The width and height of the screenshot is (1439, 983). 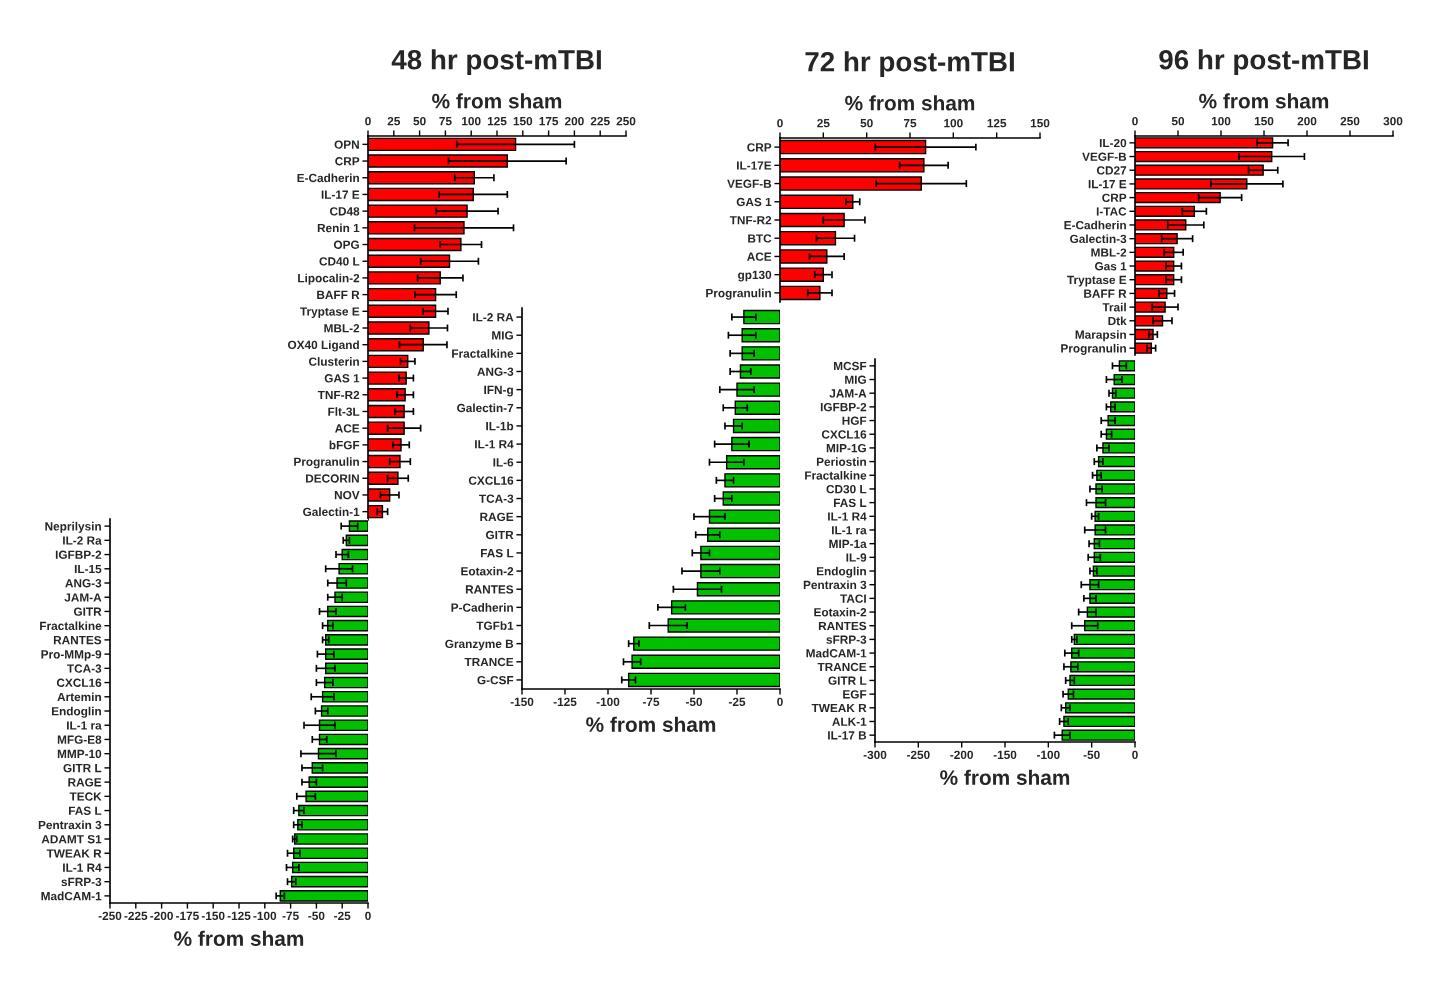 I want to click on y-tick-label: VEGF-B, so click(x=1104, y=156).